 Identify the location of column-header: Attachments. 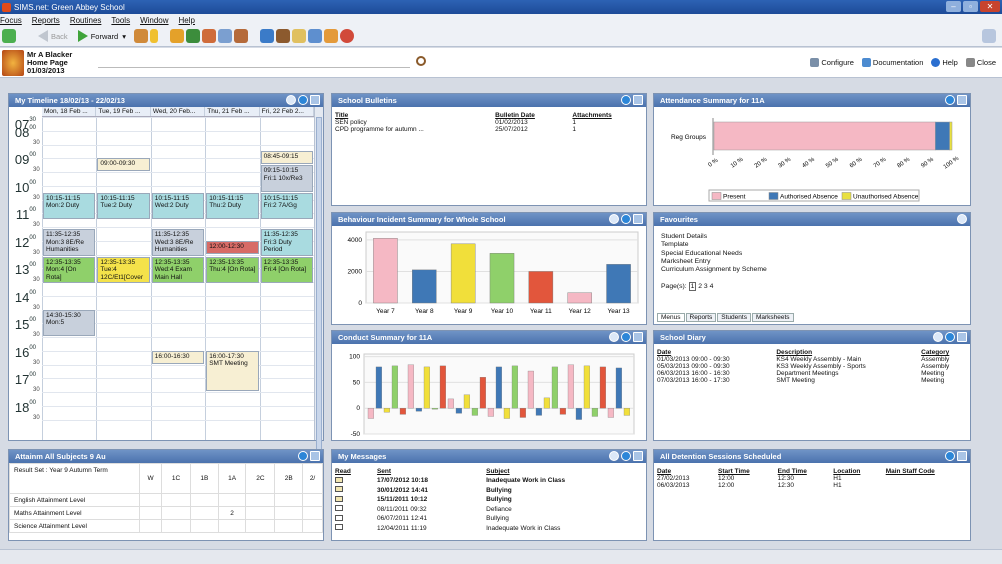
(592, 115).